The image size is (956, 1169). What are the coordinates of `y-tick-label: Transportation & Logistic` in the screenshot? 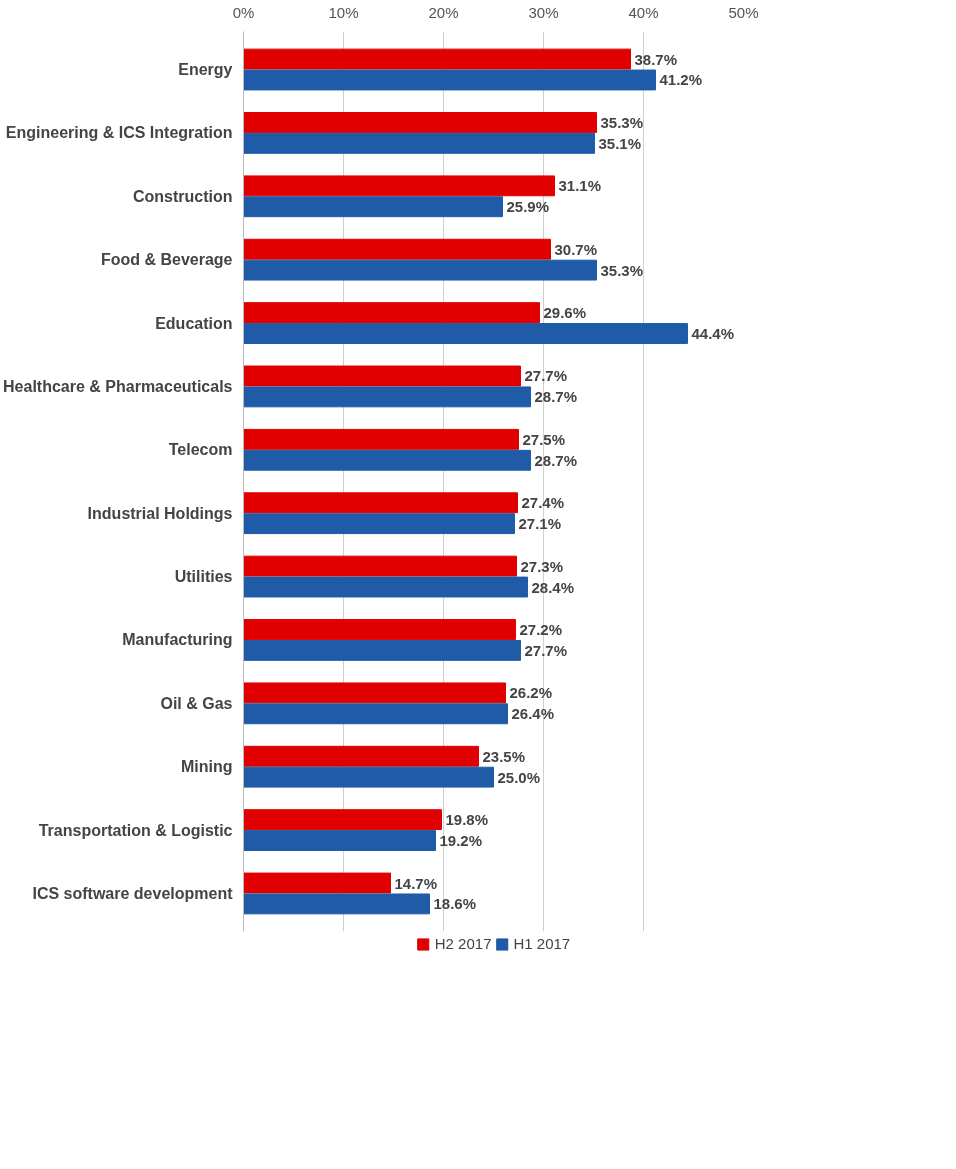 It's located at (135, 830).